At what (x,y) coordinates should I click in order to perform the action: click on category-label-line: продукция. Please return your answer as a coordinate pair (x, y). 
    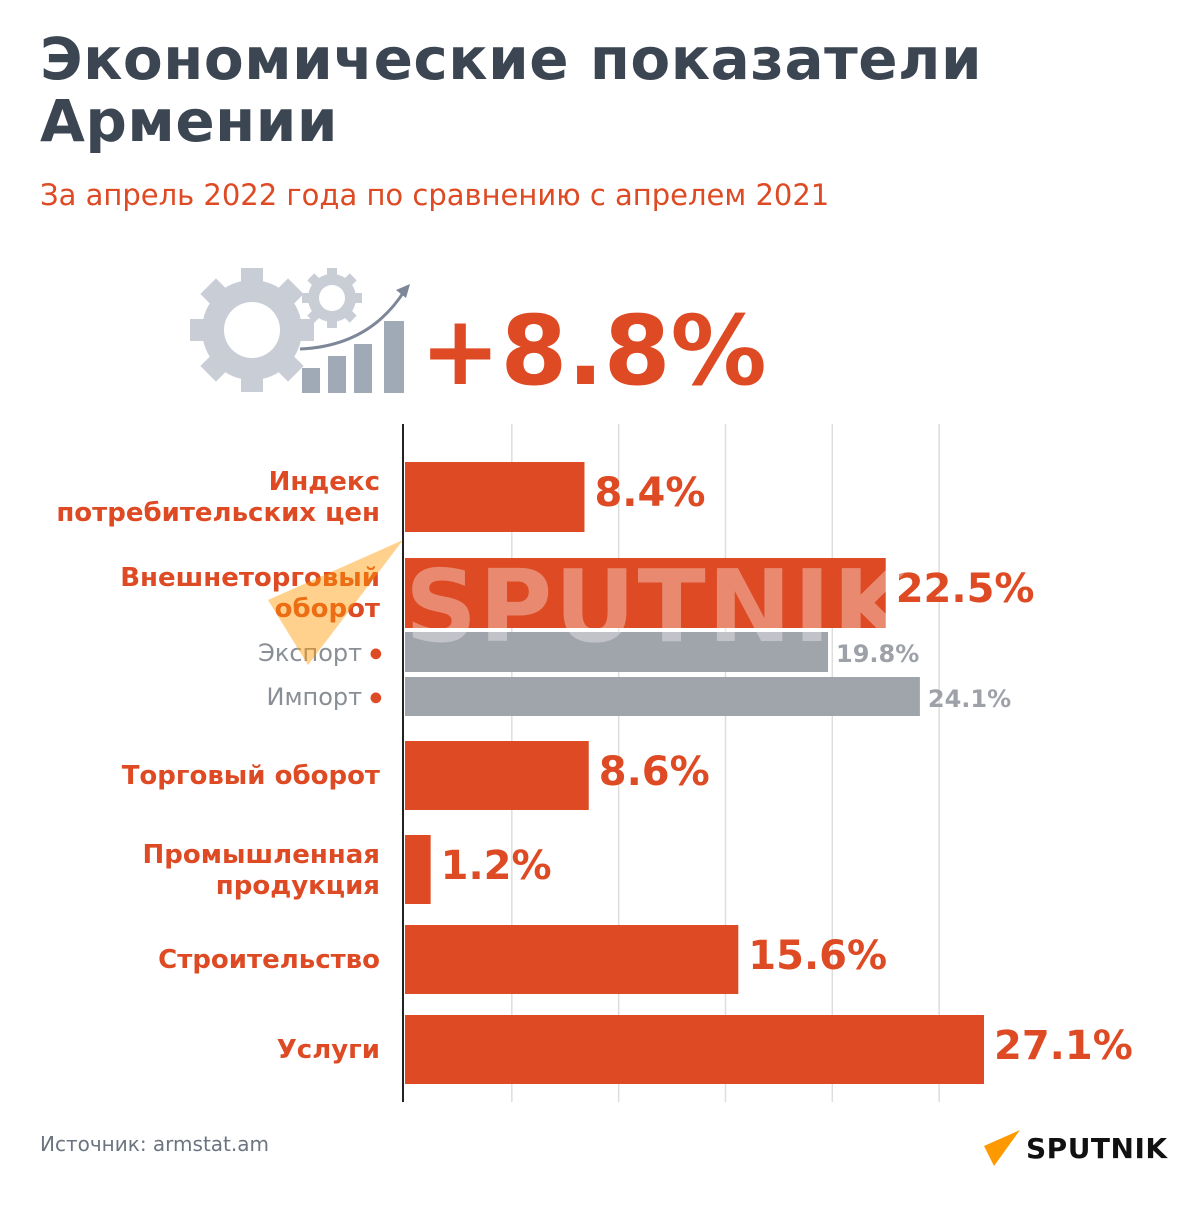
    Looking at the image, I should click on (297, 885).